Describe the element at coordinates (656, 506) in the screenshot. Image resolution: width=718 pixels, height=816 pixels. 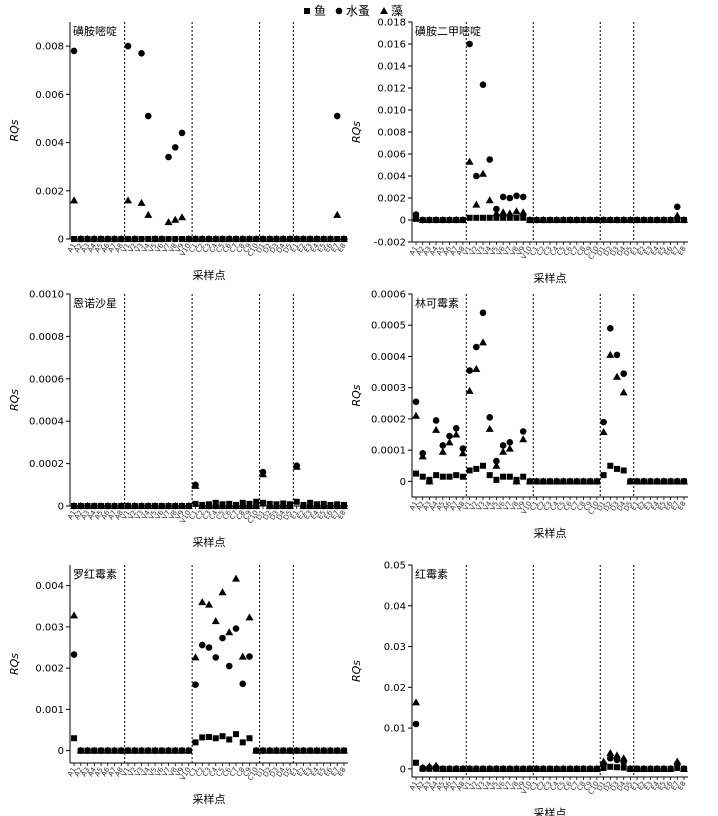
I see `x-tick-label: E4` at that location.